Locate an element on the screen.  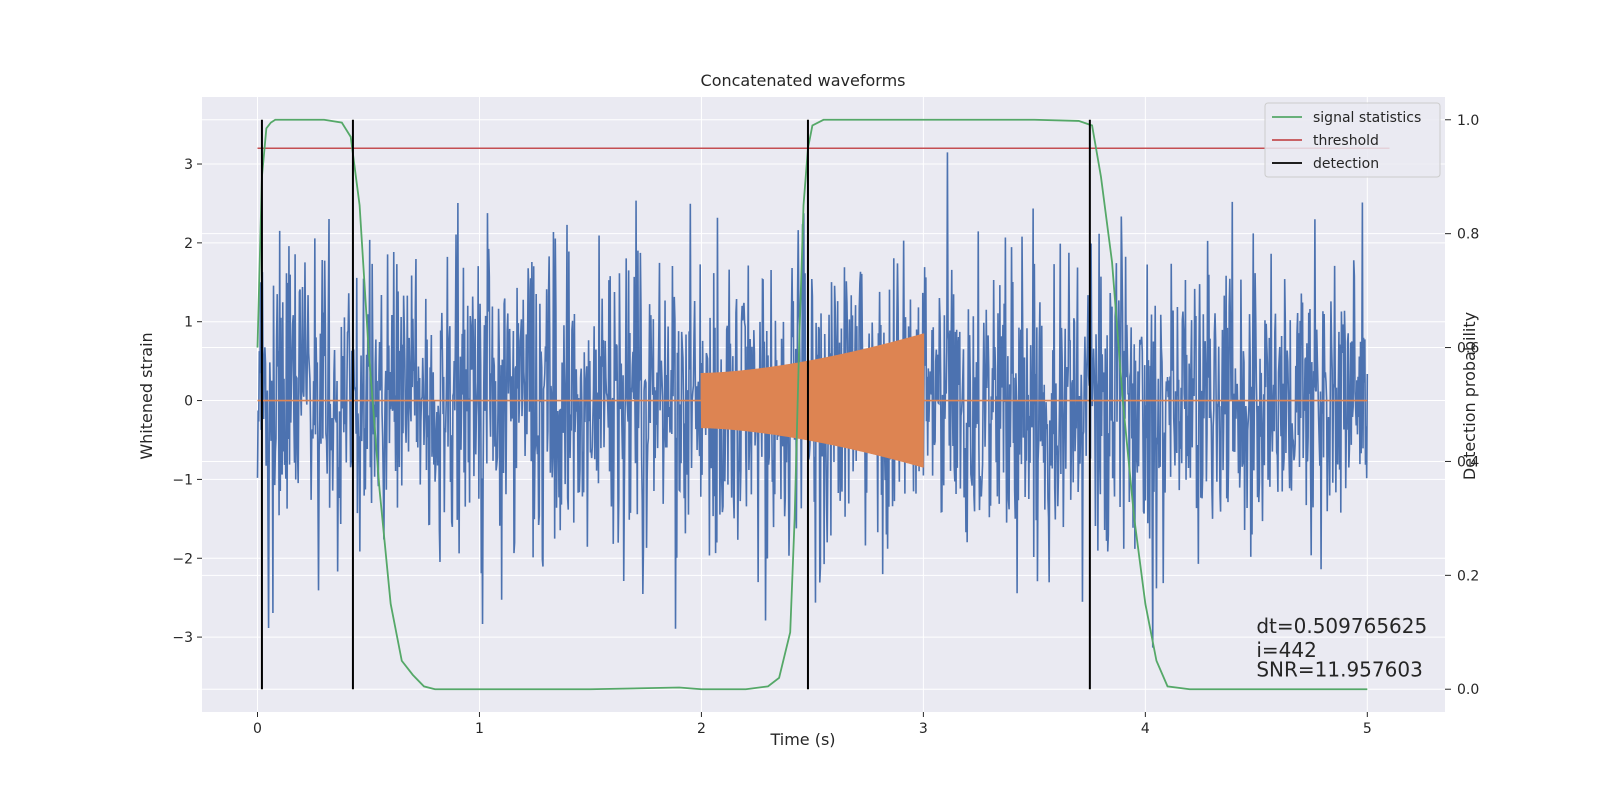
y-tick-label: 3 is located at coordinates (188, 165).